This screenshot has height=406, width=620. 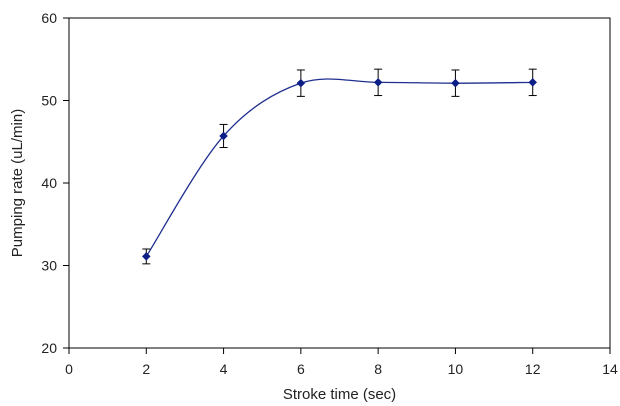 I want to click on y-tick-label: 60, so click(x=49, y=18).